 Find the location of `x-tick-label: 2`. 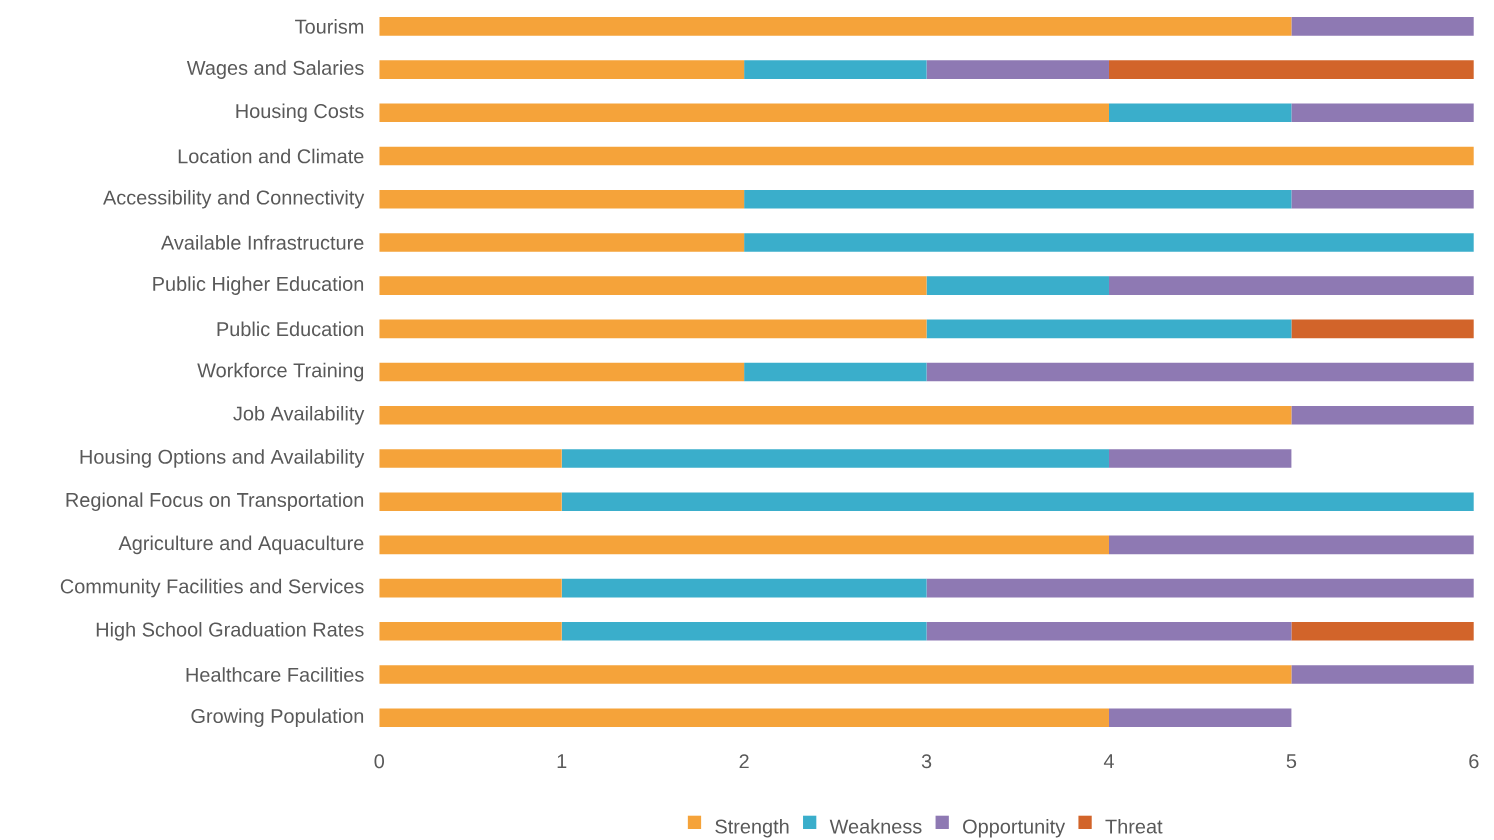

x-tick-label: 2 is located at coordinates (744, 761).